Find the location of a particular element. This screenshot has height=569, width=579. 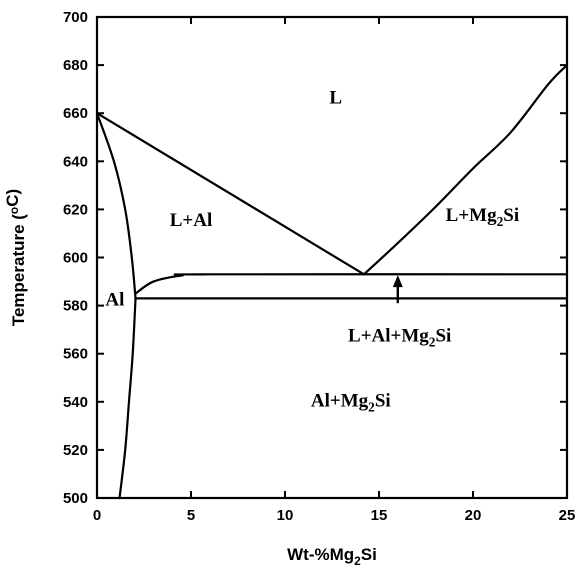

y-tick-label: 540 is located at coordinates (75, 402).